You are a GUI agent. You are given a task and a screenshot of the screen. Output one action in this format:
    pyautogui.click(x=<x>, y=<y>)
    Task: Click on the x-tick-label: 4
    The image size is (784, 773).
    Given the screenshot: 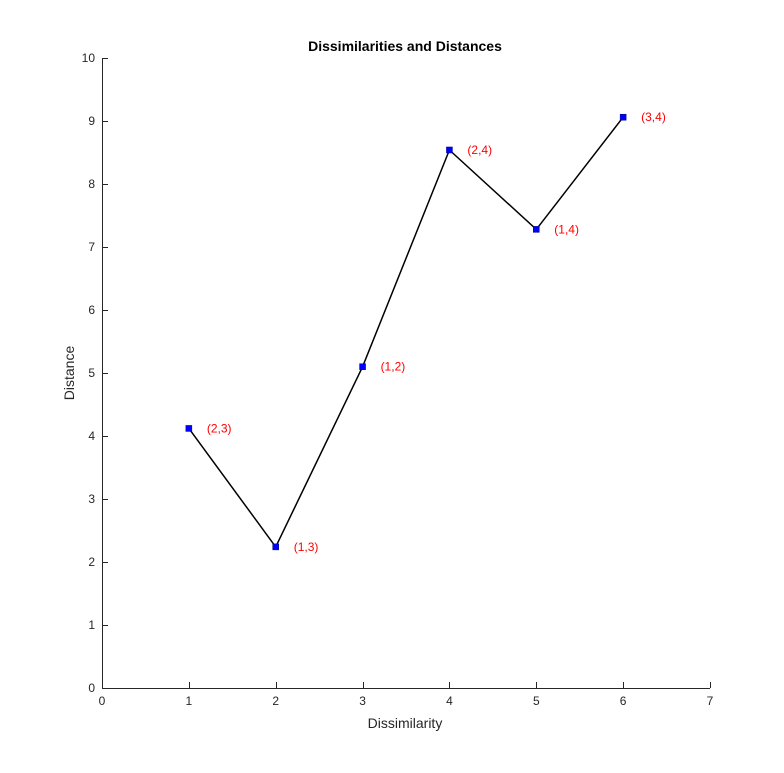 What is the action you would take?
    pyautogui.click(x=449, y=701)
    